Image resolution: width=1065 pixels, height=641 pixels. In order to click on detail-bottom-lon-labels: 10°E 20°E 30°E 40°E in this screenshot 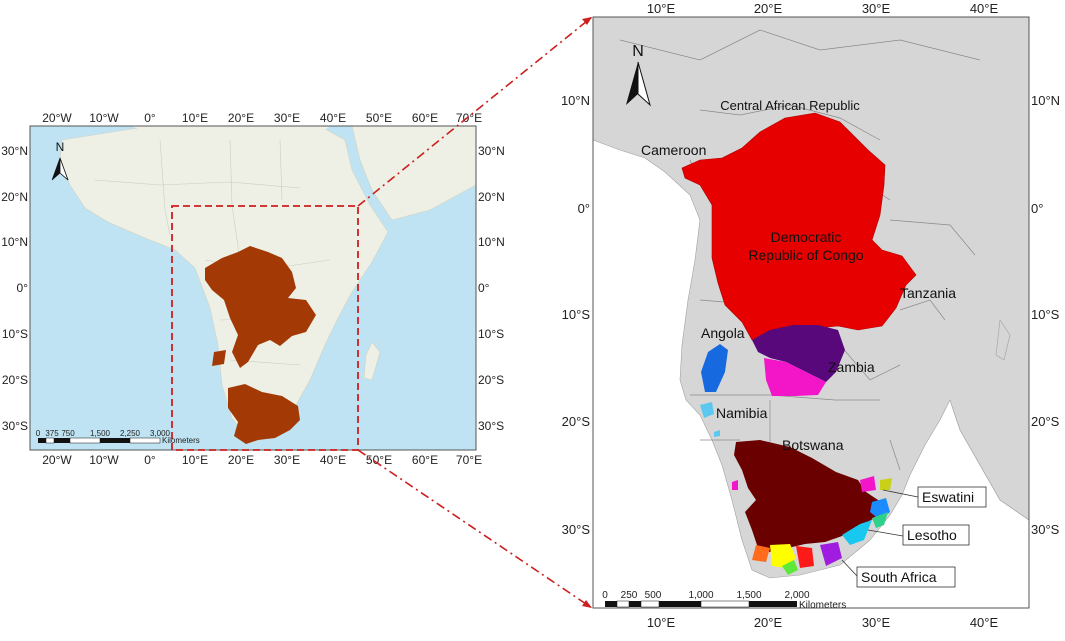, I will do `click(823, 622)`.